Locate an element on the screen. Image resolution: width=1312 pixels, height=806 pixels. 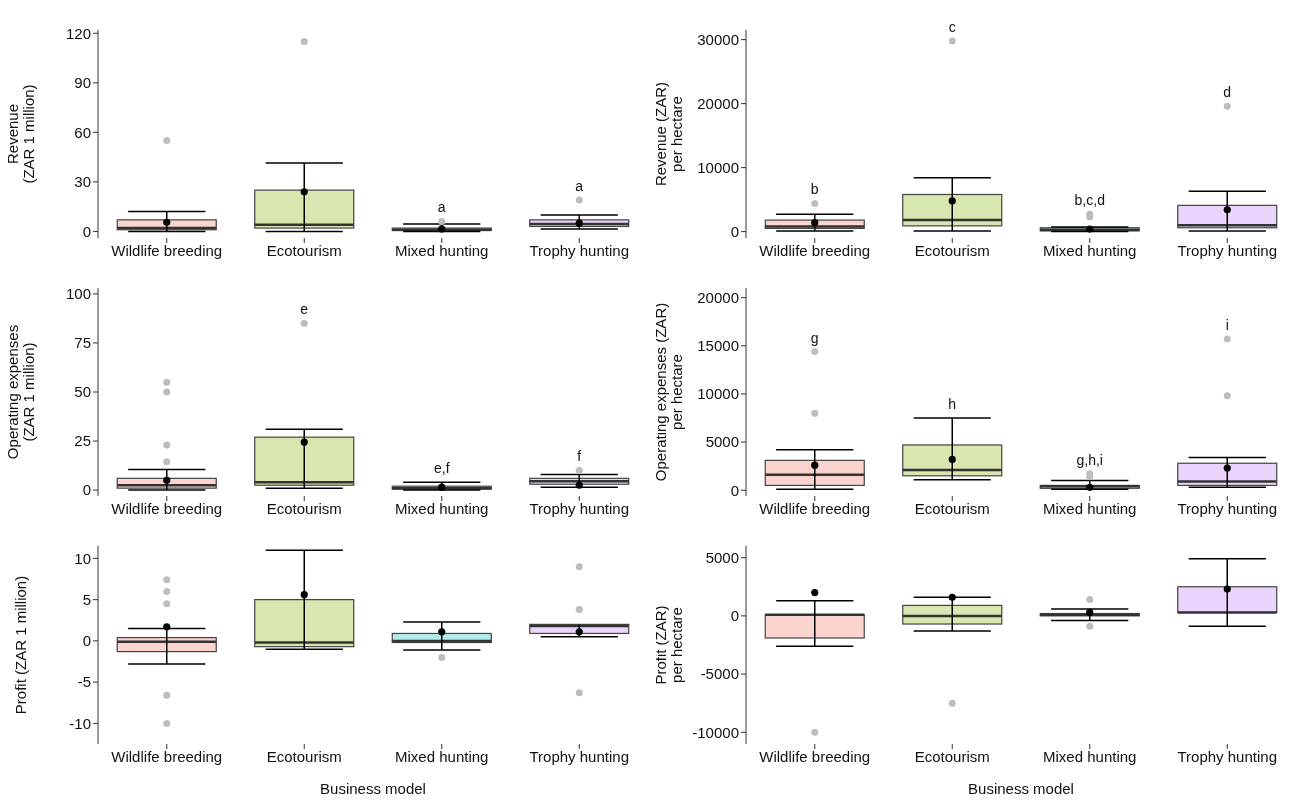
y-axis-title: Profit (ZAR 1 million) is located at coordinates (20, 645).